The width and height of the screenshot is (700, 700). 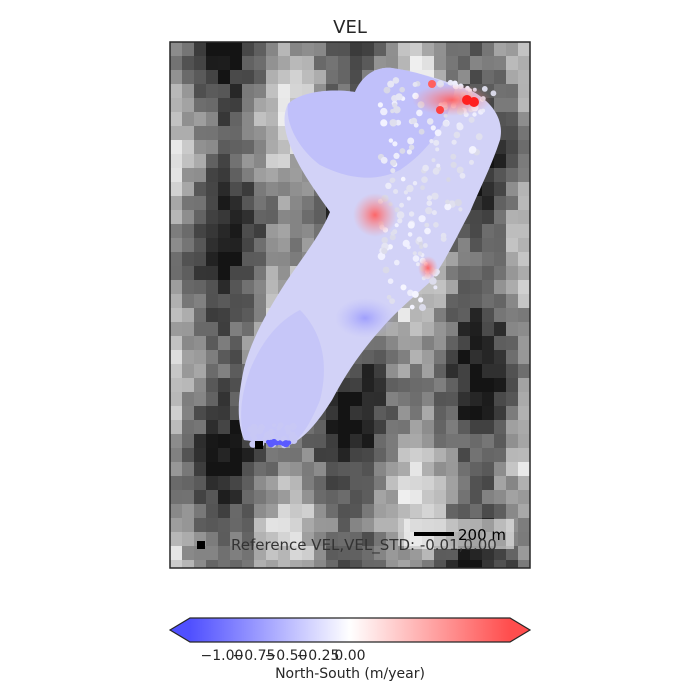 I want to click on colorbar-outline, so click(x=350, y=630).